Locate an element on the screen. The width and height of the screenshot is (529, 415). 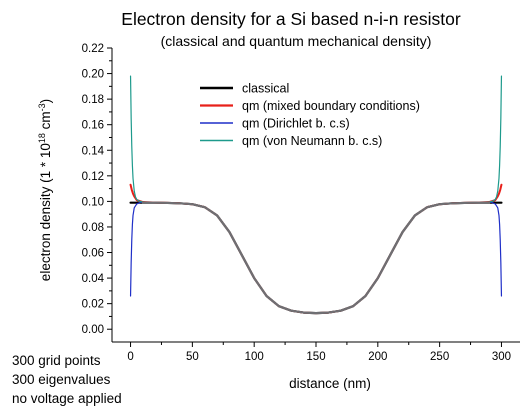
y-tick-label: 0.12 is located at coordinates (93, 177).